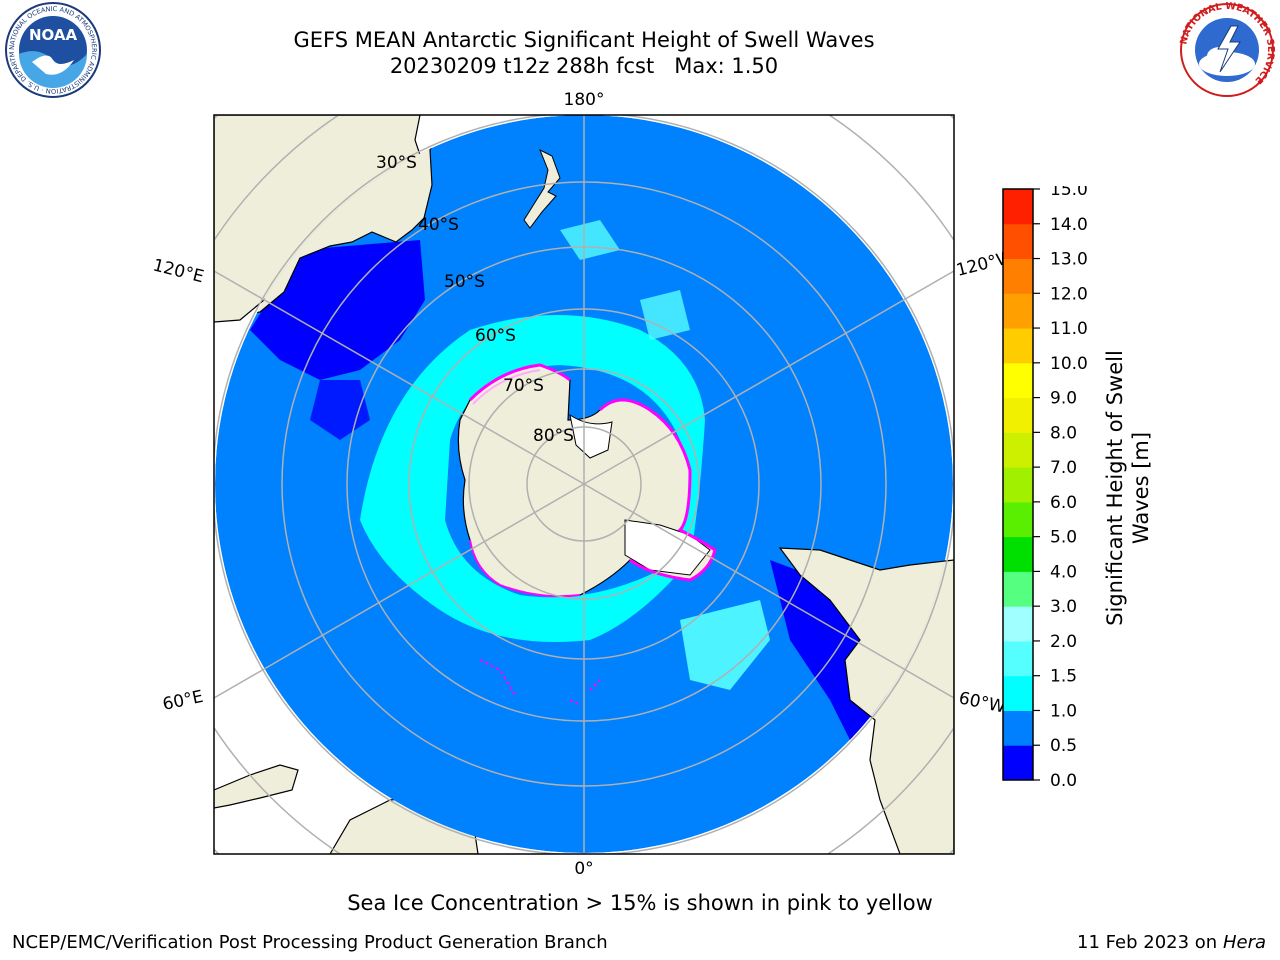 The image size is (1280, 960). Describe the element at coordinates (1063, 433) in the screenshot. I see `colorbar-tick-label: 8.0` at that location.